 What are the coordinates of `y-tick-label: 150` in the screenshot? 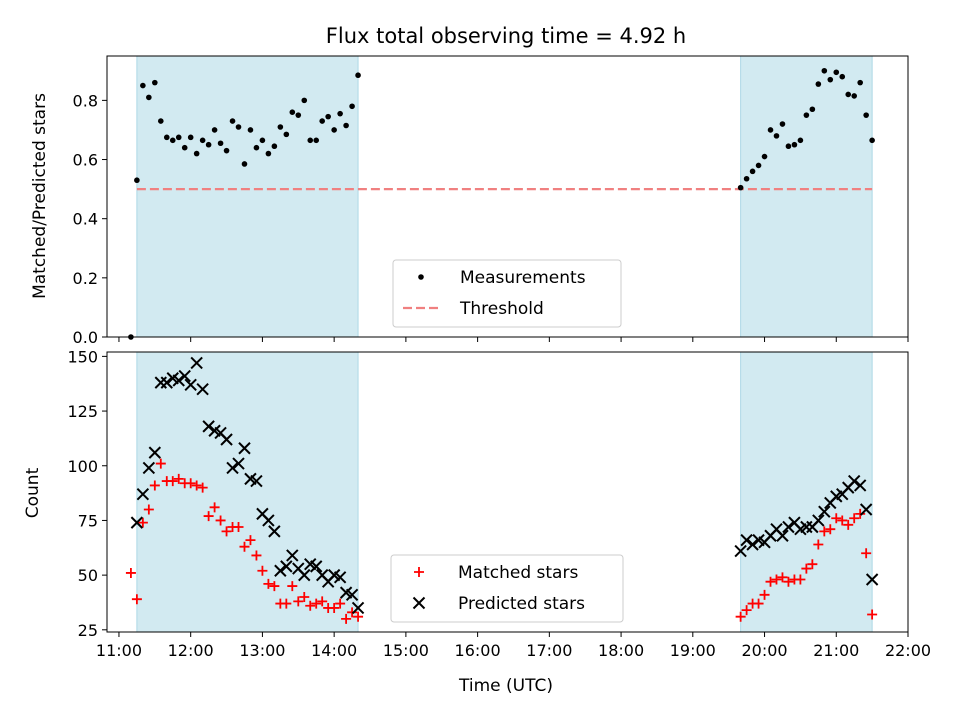 It's located at (82, 356).